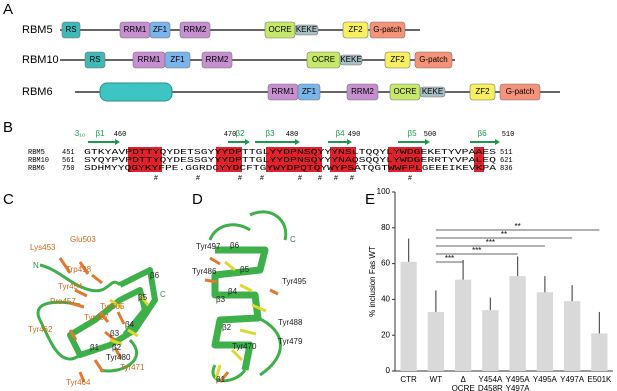 This screenshot has height=391, width=617. Describe the element at coordinates (292, 135) in the screenshot. I see `residue-number: 480` at that location.